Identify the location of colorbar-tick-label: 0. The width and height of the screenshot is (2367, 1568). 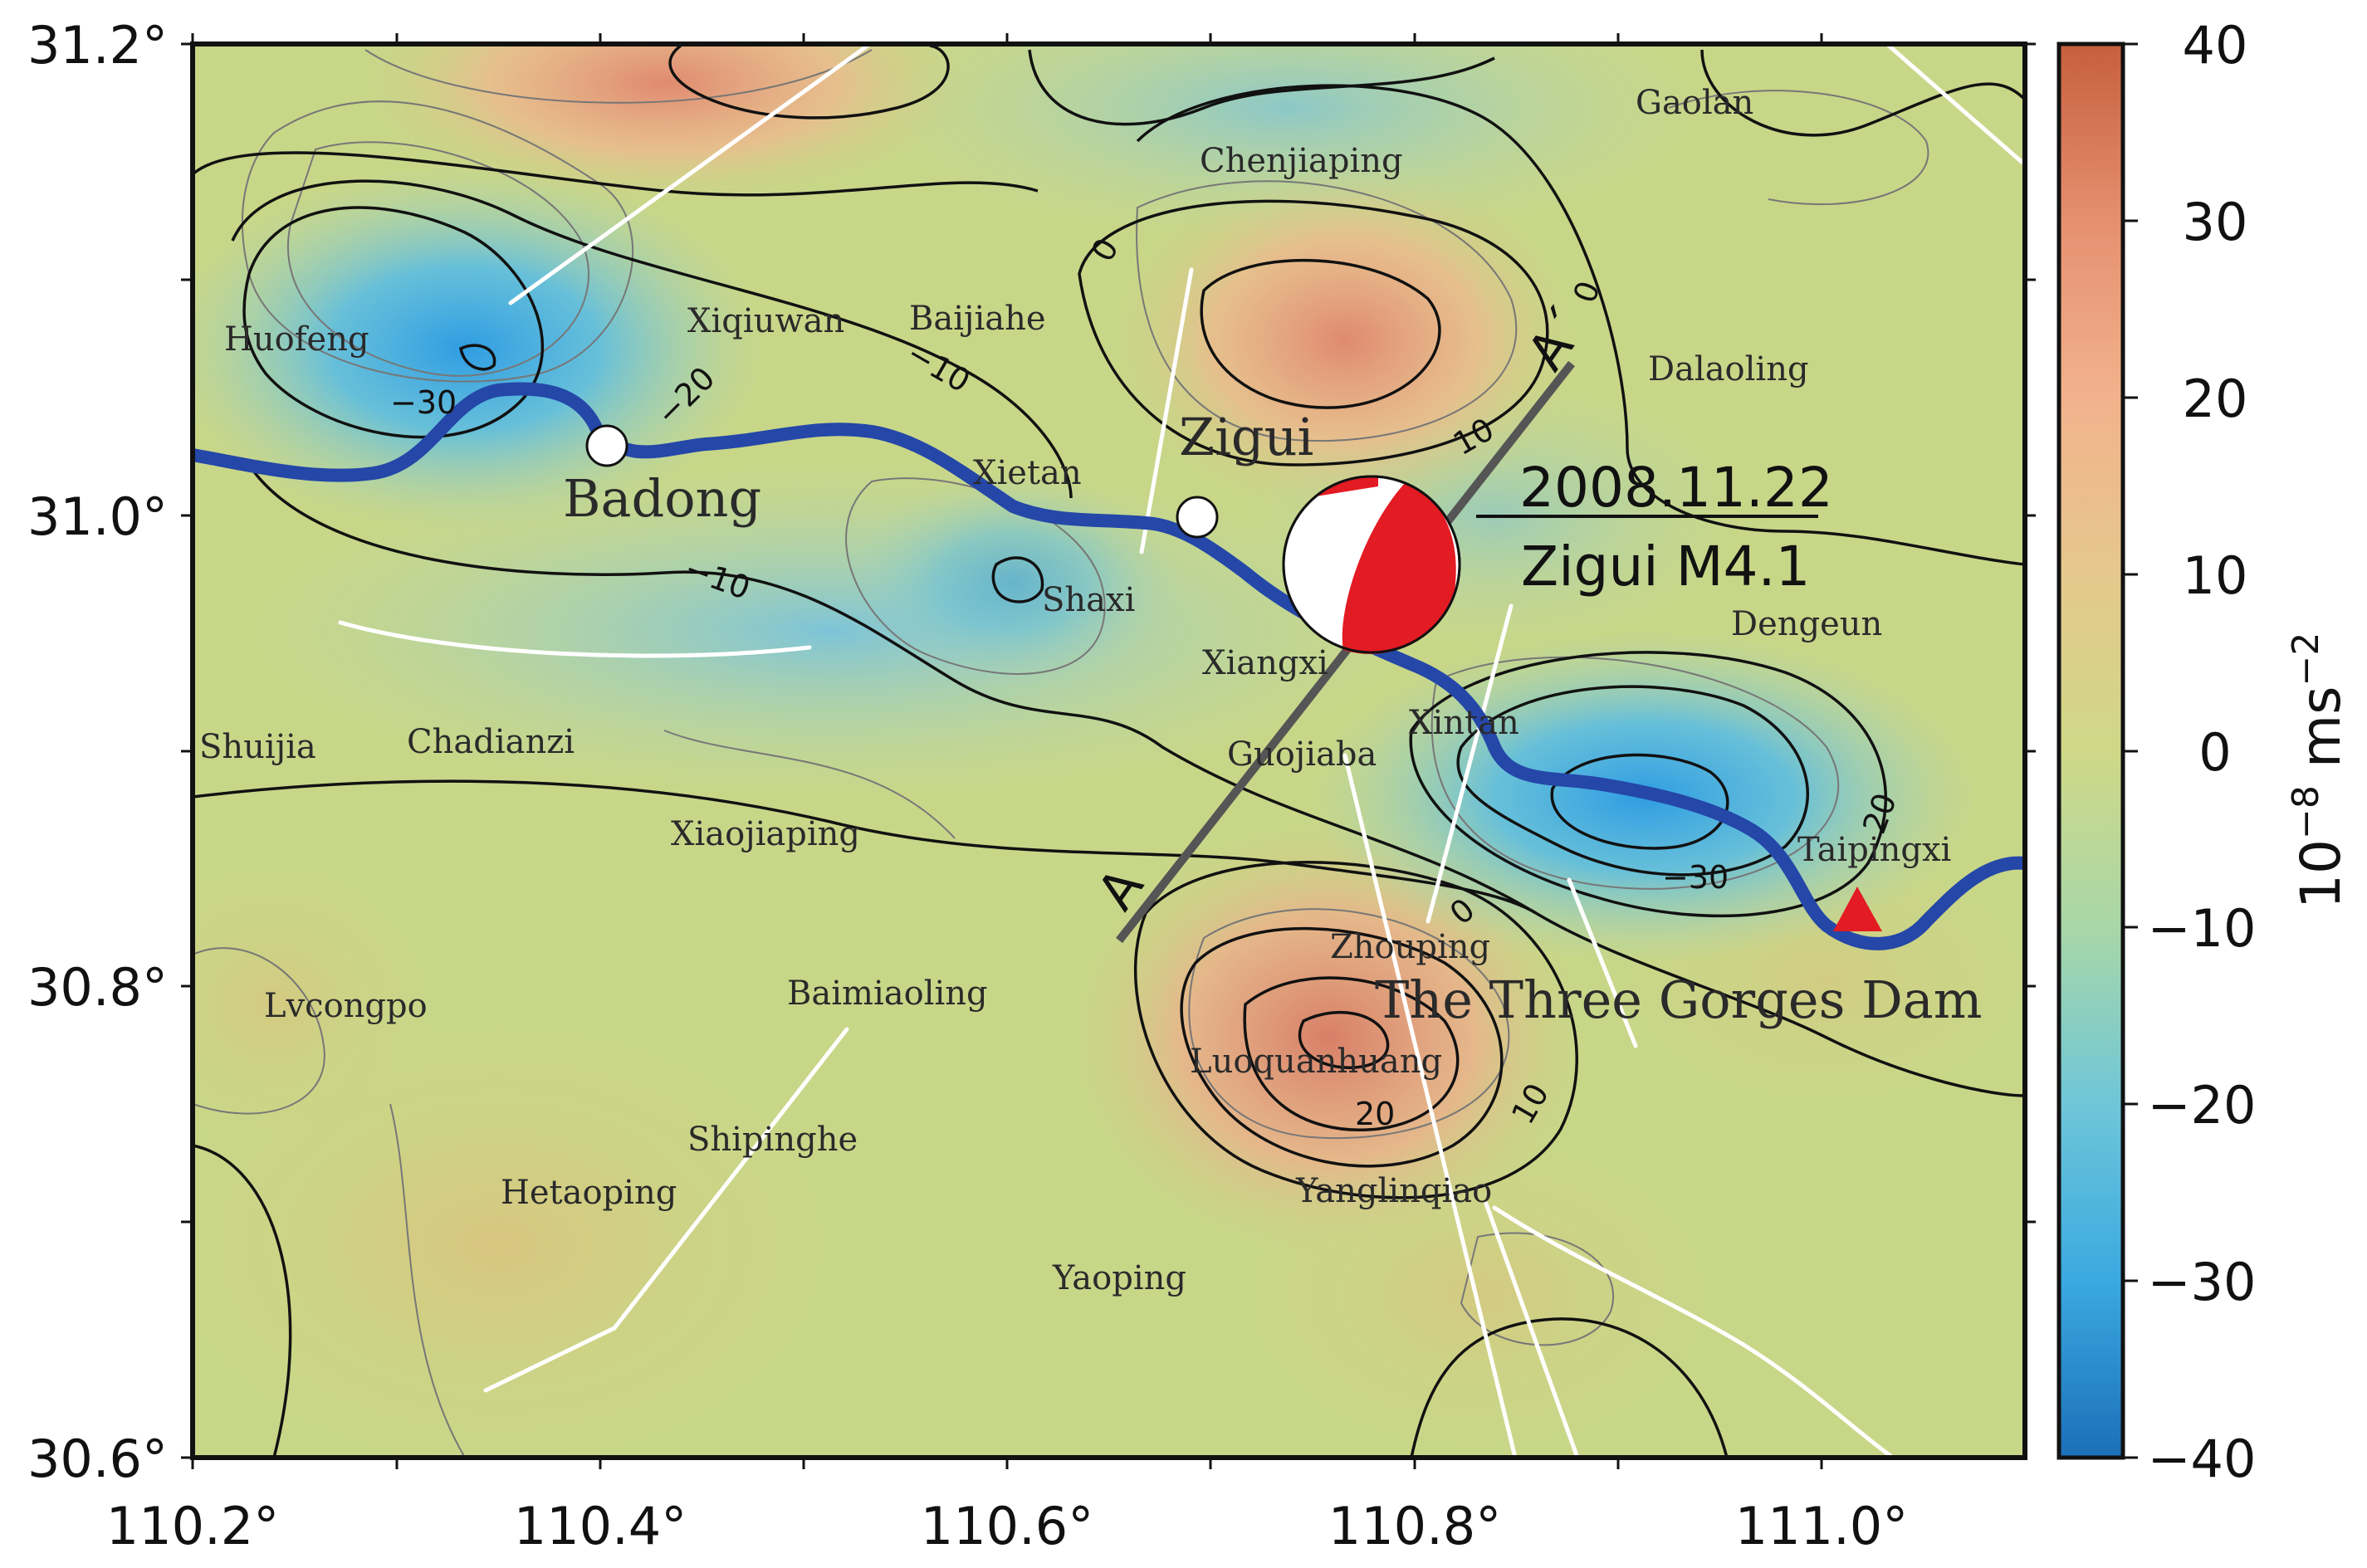
(2214, 753).